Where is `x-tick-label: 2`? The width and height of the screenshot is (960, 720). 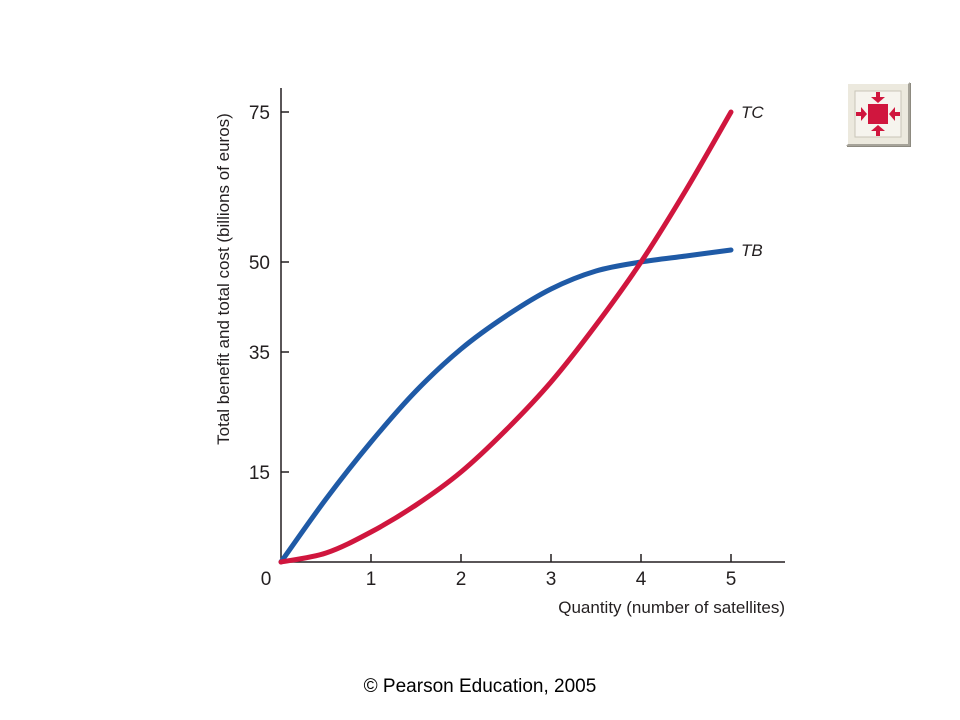 x-tick-label: 2 is located at coordinates (461, 579).